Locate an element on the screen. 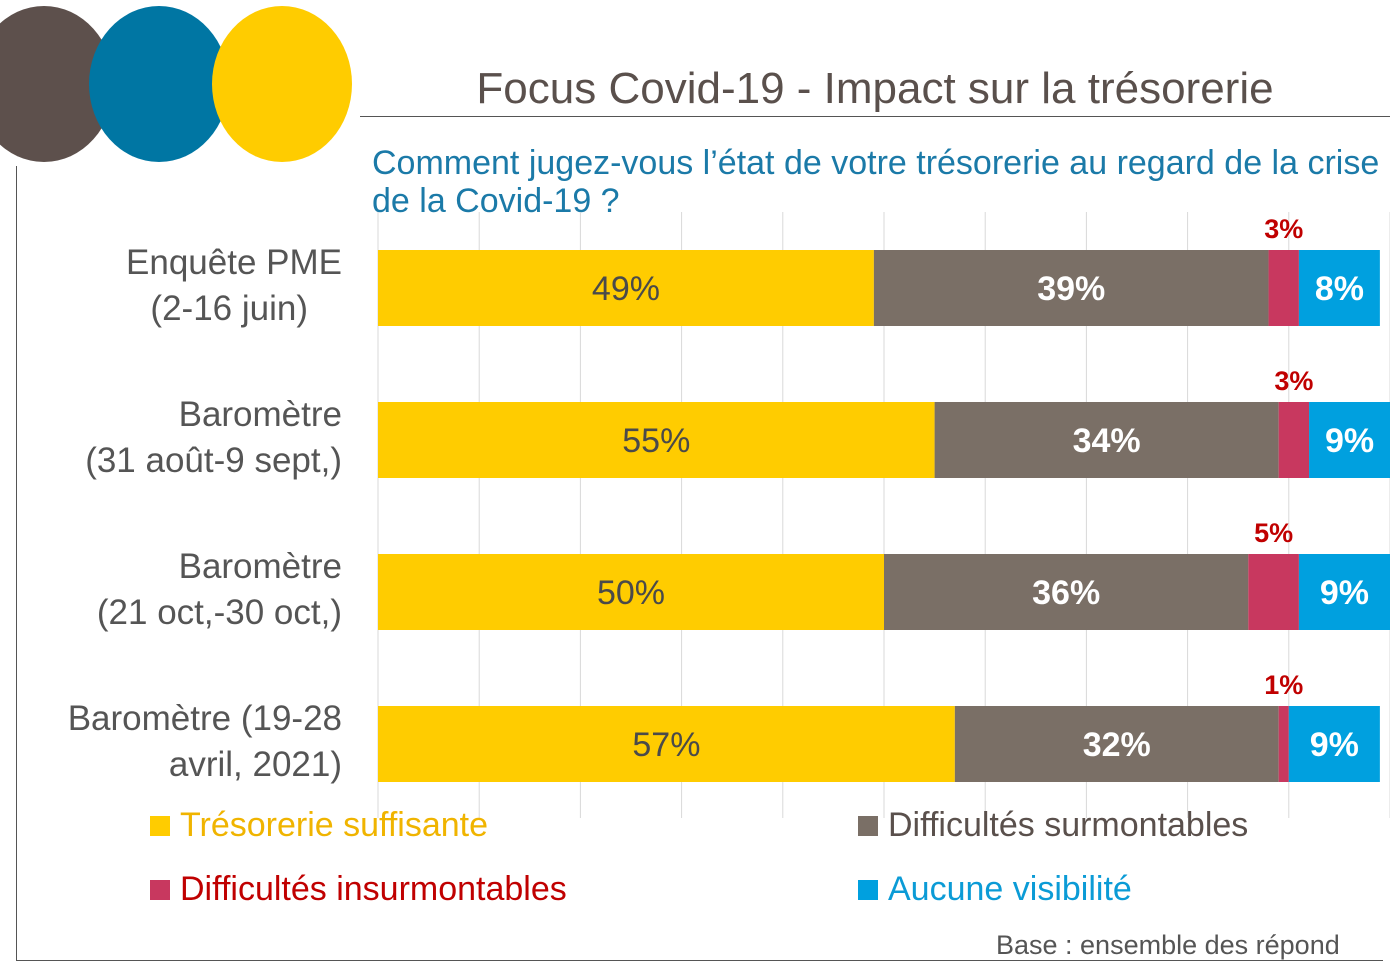 Image resolution: width=1390 pixels, height=966 pixels. category-label-line: avril, 2021) is located at coordinates (255, 764).